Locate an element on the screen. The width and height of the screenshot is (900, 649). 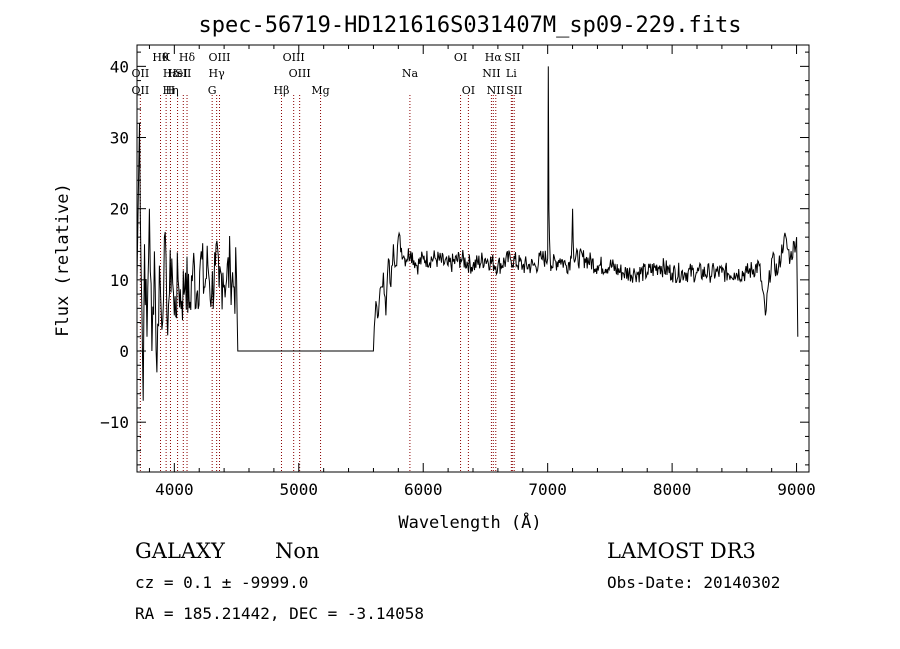
coordinates-text: RA = 185.21442, DEC = -3.14058 is located at coordinates (279, 613).